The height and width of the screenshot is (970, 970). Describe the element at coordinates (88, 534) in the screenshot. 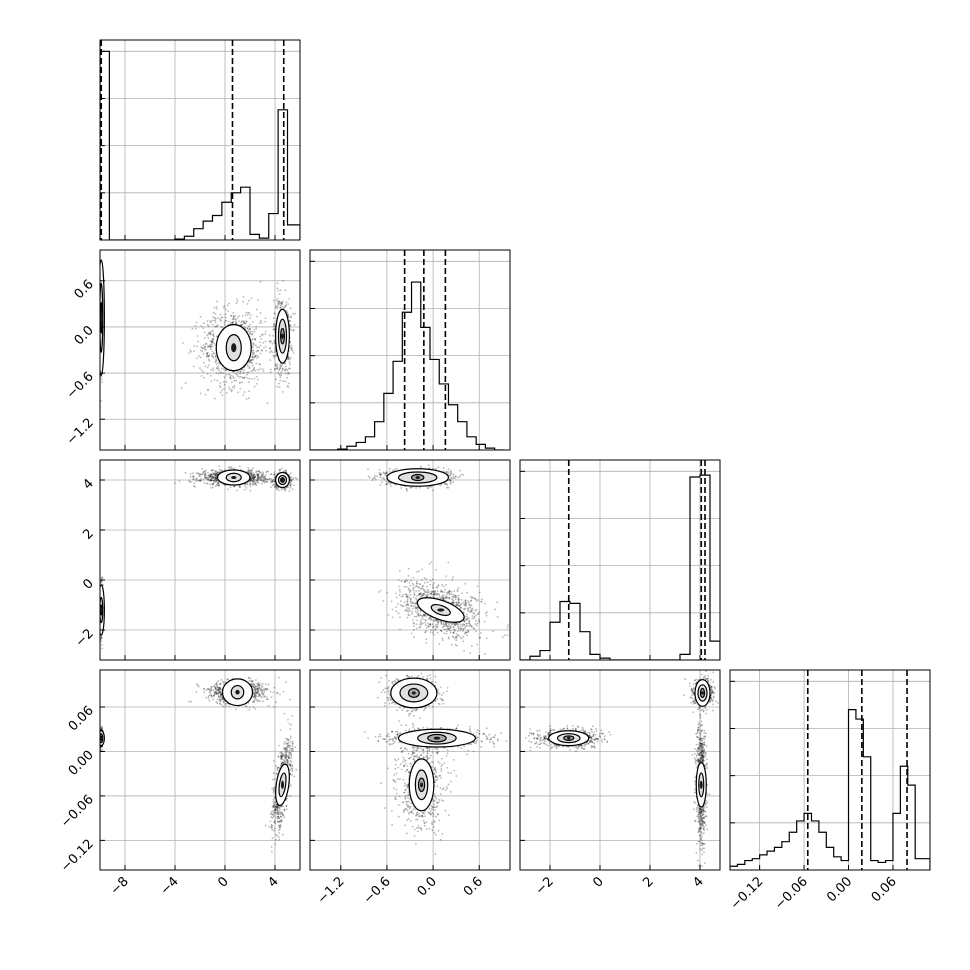

I see `y-tick-label-2-2: 2` at that location.